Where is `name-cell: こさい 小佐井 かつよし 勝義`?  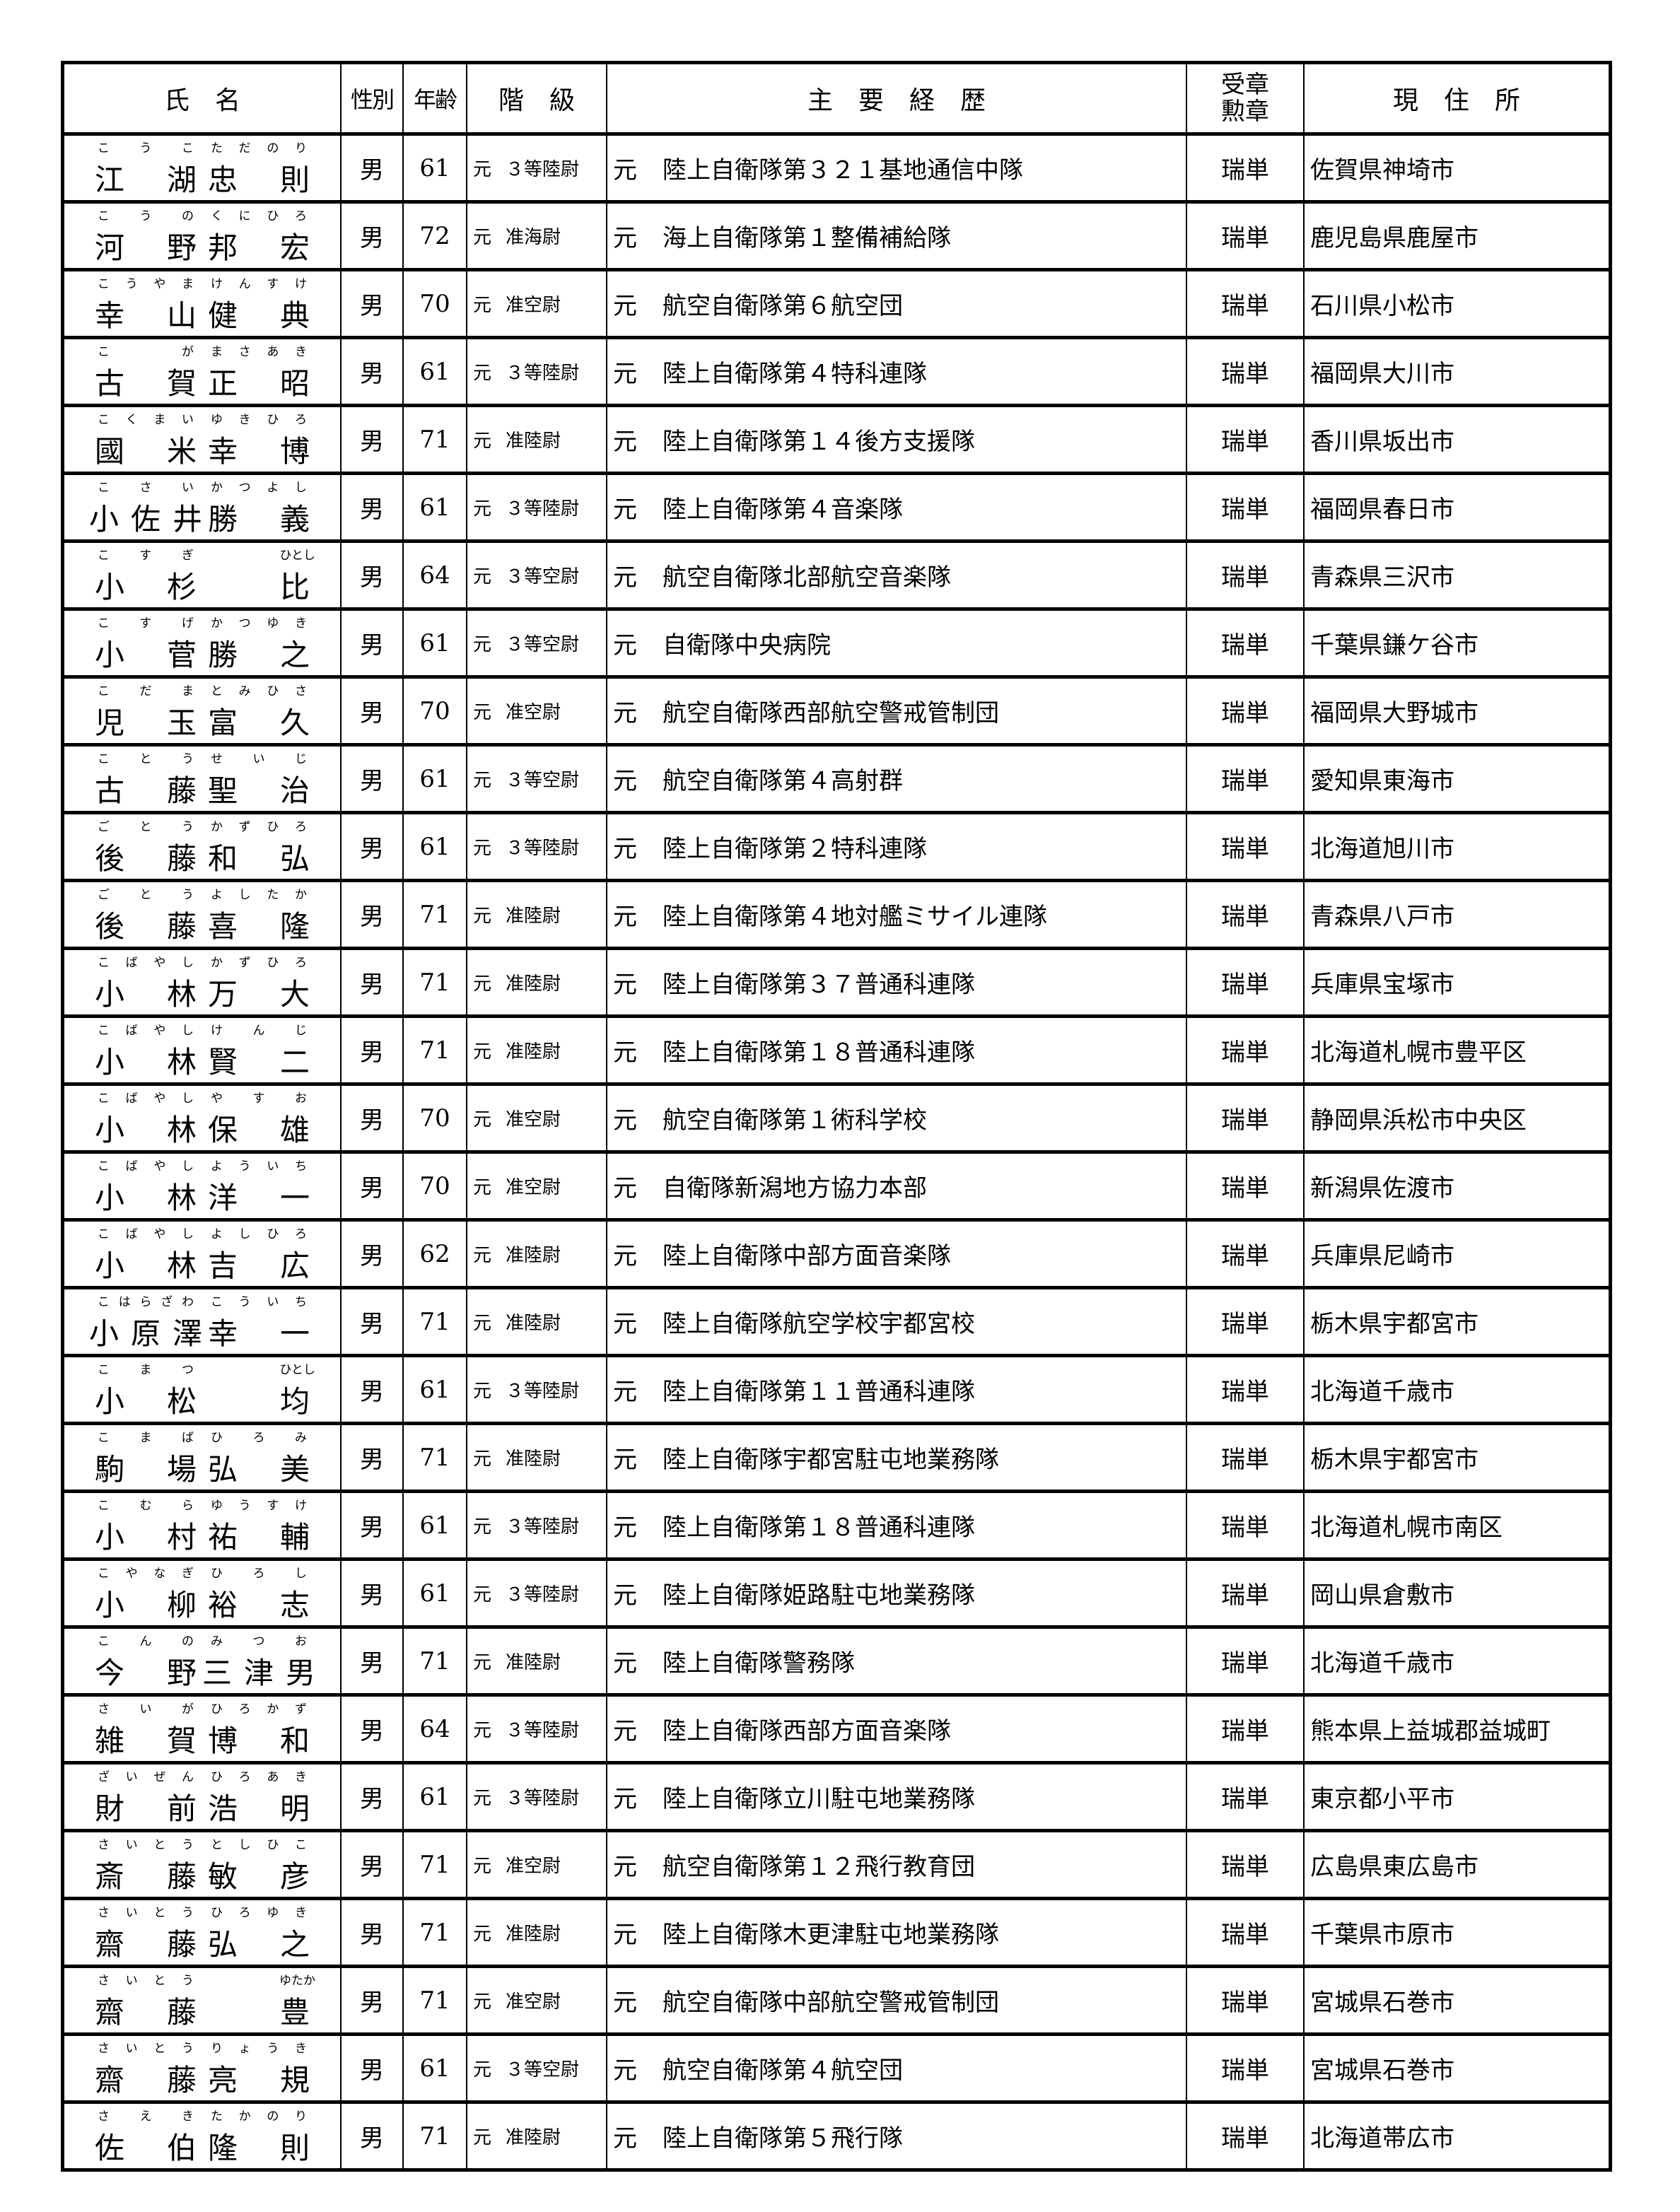 name-cell: こさい 小佐井 かつよし 勝義 is located at coordinates (202, 507).